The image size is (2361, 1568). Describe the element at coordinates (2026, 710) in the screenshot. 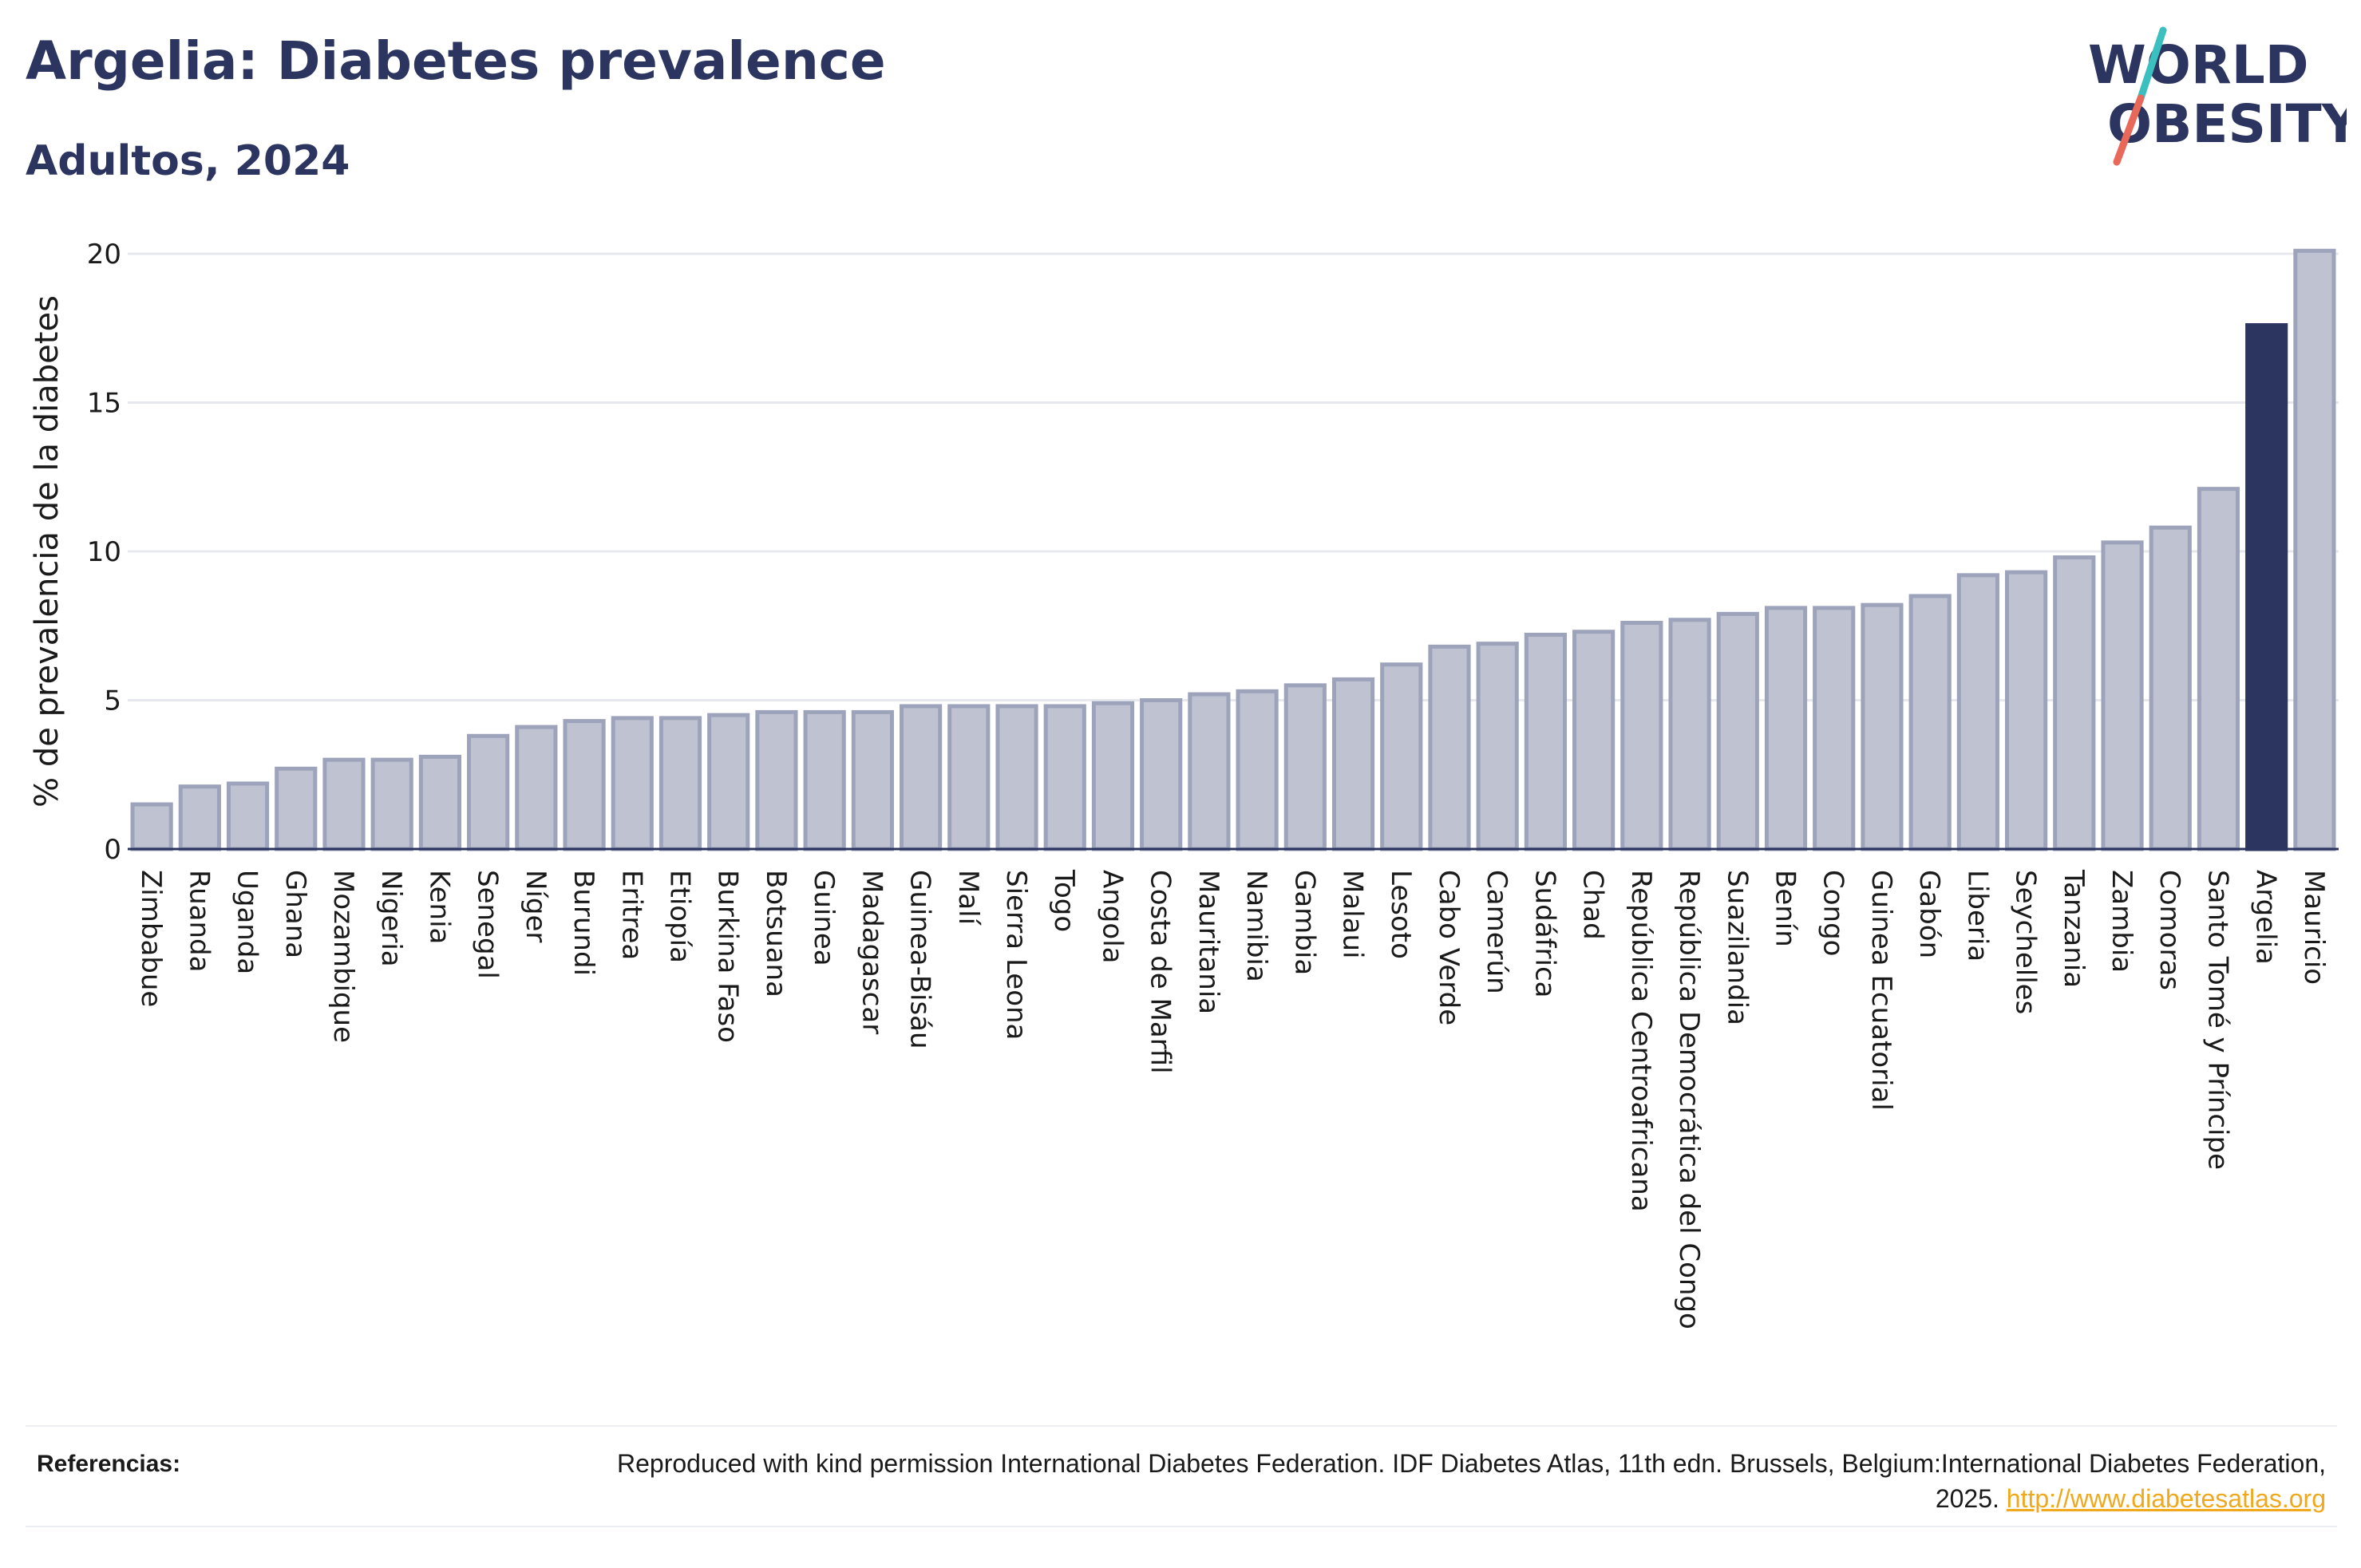

I see `bar-seychelles` at that location.